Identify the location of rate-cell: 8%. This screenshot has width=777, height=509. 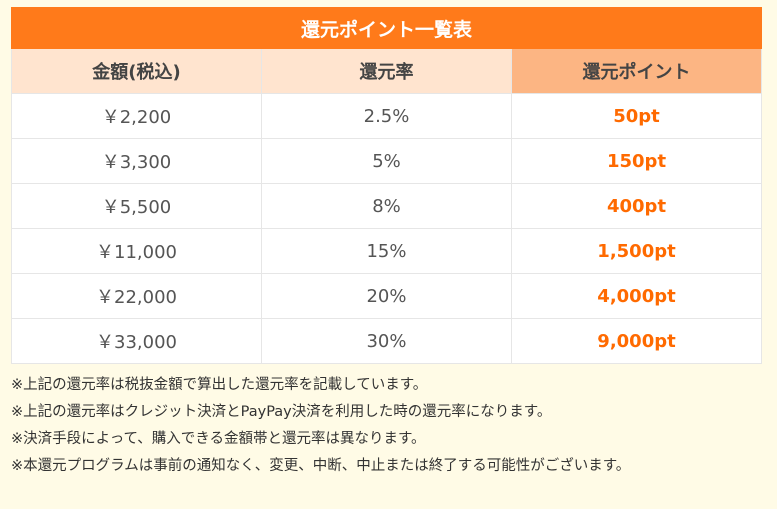
(386, 206).